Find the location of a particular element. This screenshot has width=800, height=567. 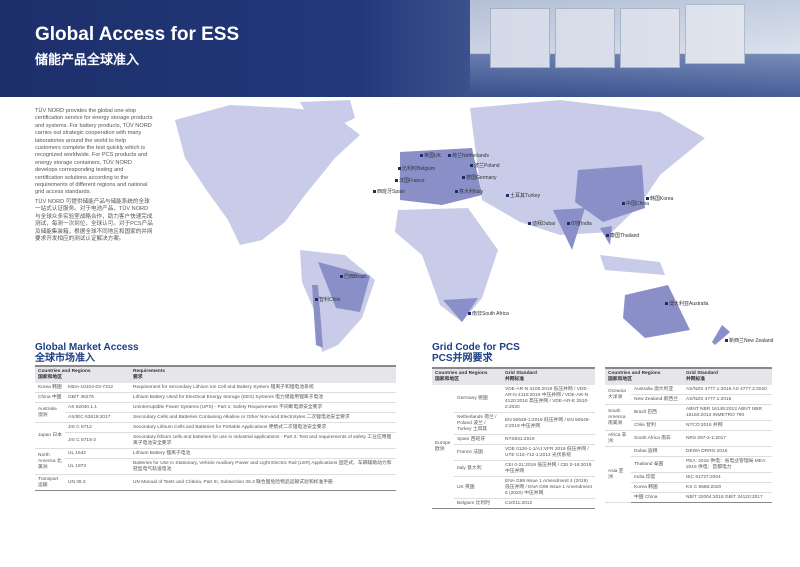

table-row: Belgium 比利时 C10/11:2012 is located at coordinates (513, 503).